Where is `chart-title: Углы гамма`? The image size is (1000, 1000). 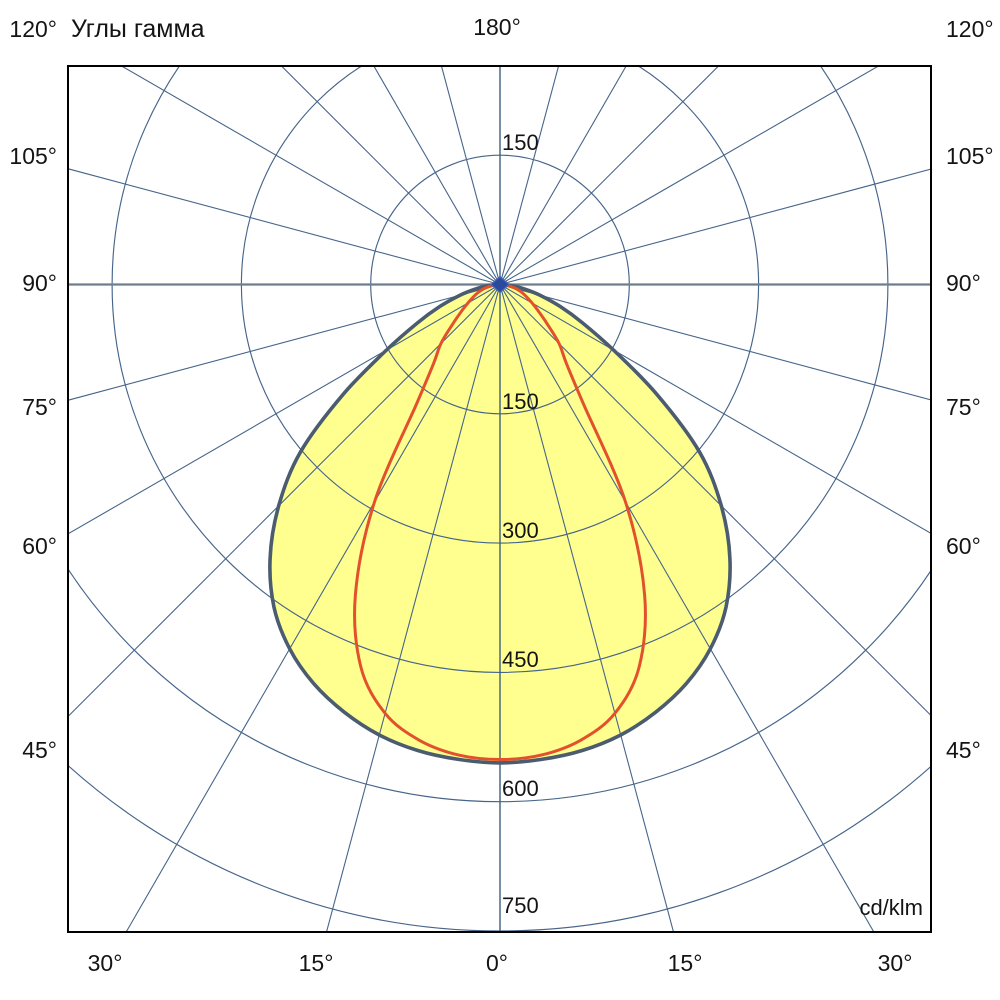
chart-title: Углы гамма is located at coordinates (138, 29).